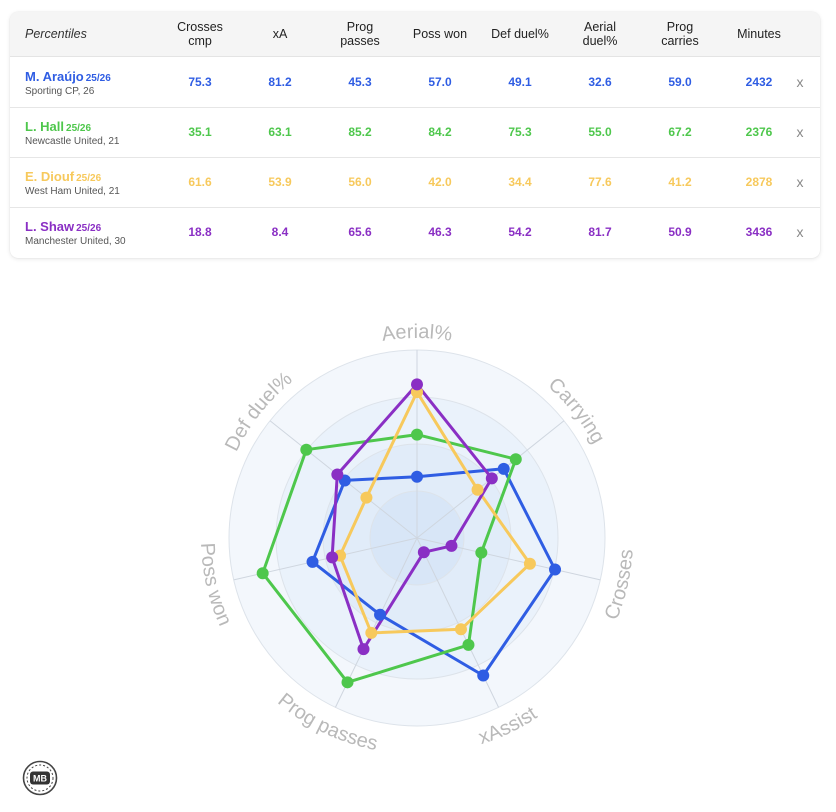 The width and height of the screenshot is (836, 812). I want to click on table-cell: 45.3, so click(360, 82).